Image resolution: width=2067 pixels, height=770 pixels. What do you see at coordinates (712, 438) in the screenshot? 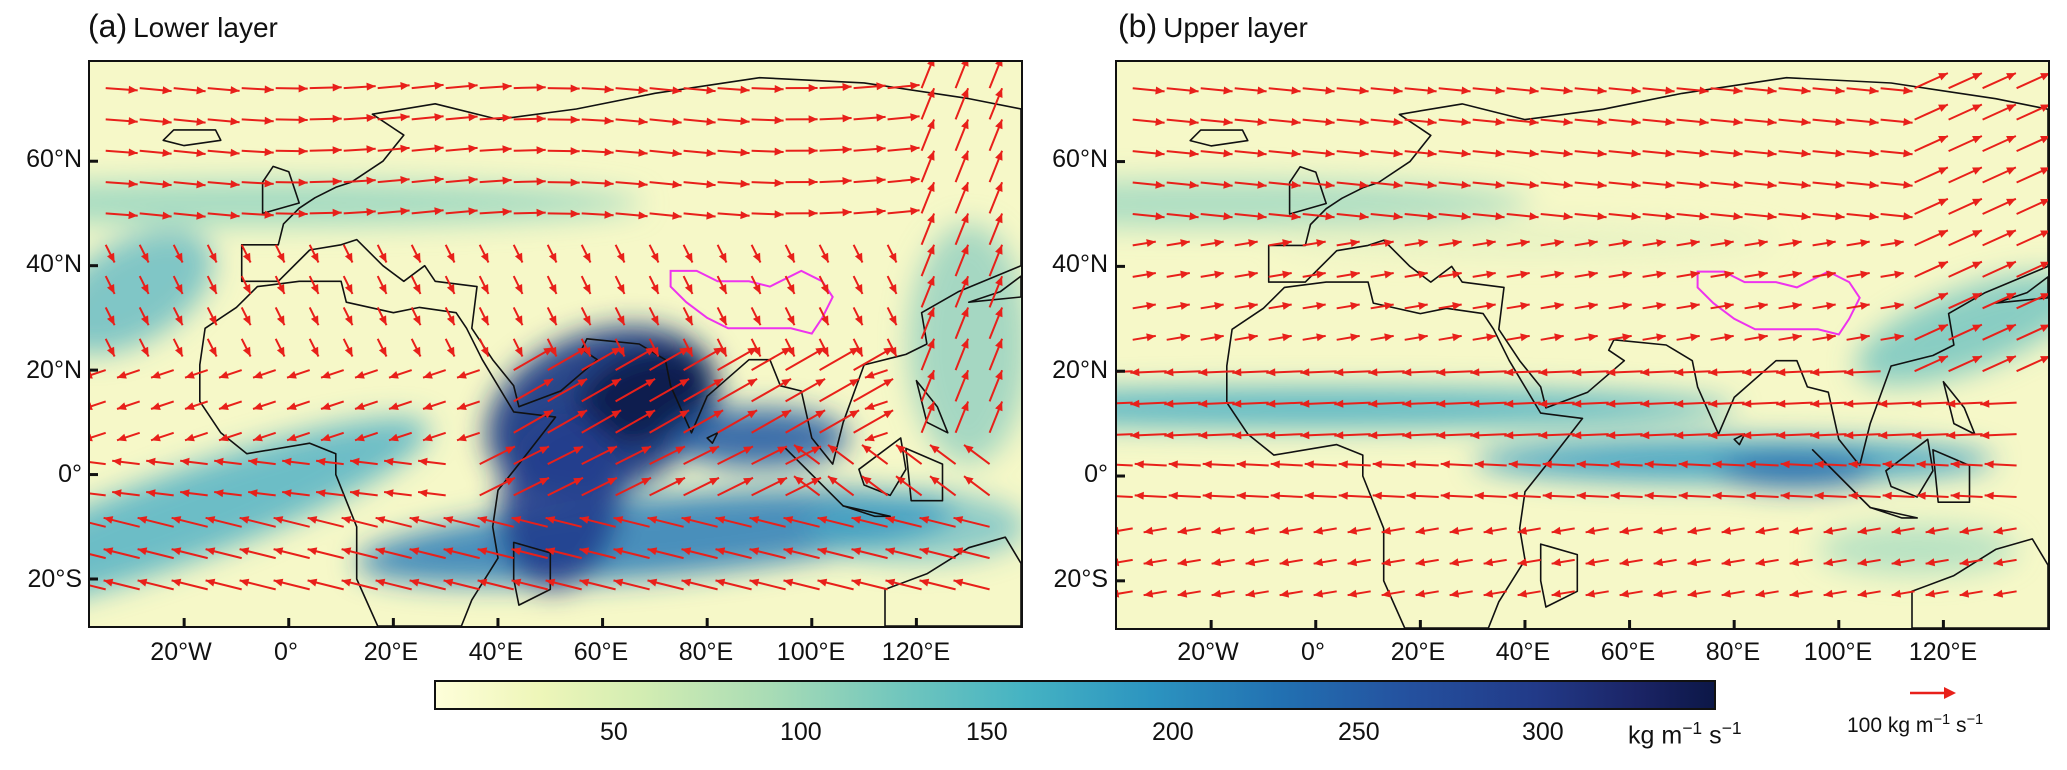
I see `sri-lanka-coastline` at bounding box center [712, 438].